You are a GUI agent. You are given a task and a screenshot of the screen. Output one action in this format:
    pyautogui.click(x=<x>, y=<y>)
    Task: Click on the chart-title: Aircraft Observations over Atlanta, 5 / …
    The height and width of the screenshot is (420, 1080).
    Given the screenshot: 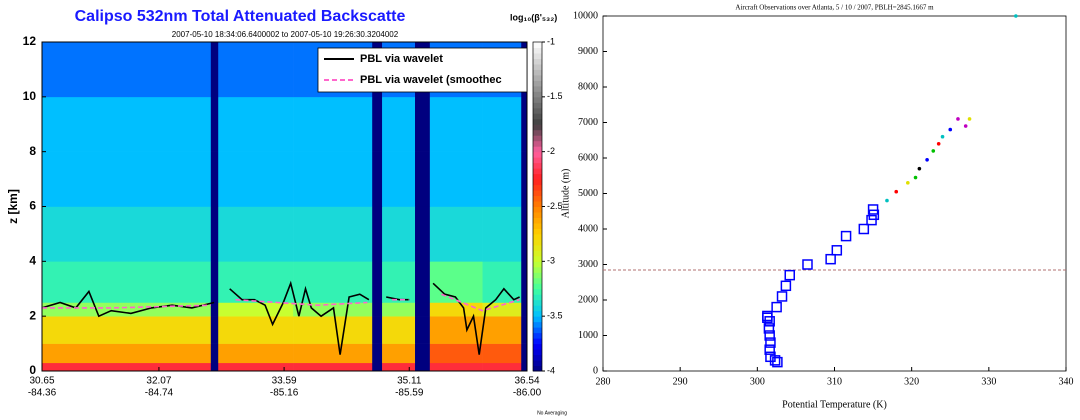 What is the action you would take?
    pyautogui.click(x=834, y=8)
    